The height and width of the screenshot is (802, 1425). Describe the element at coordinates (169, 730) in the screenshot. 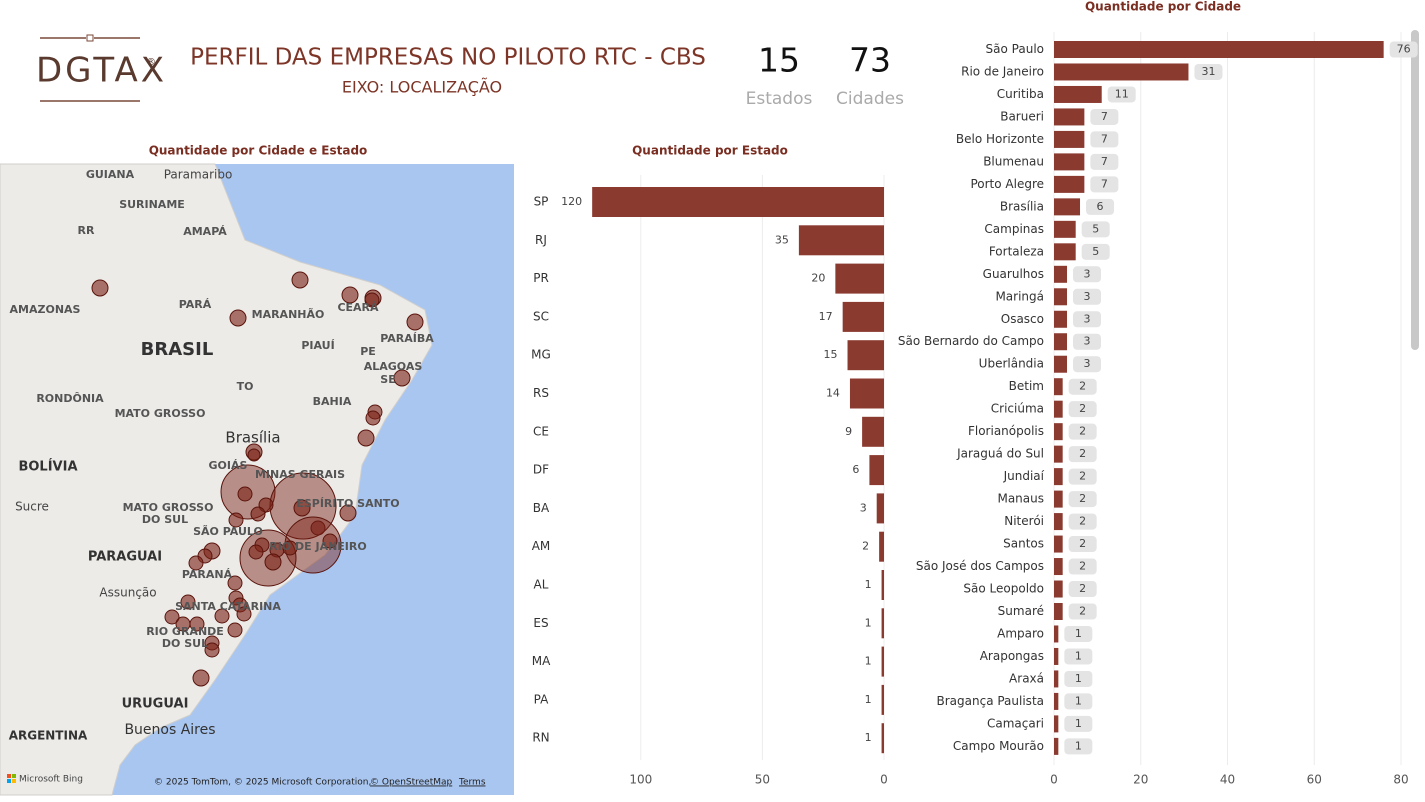

I see `map-label: Buenos Aires` at that location.